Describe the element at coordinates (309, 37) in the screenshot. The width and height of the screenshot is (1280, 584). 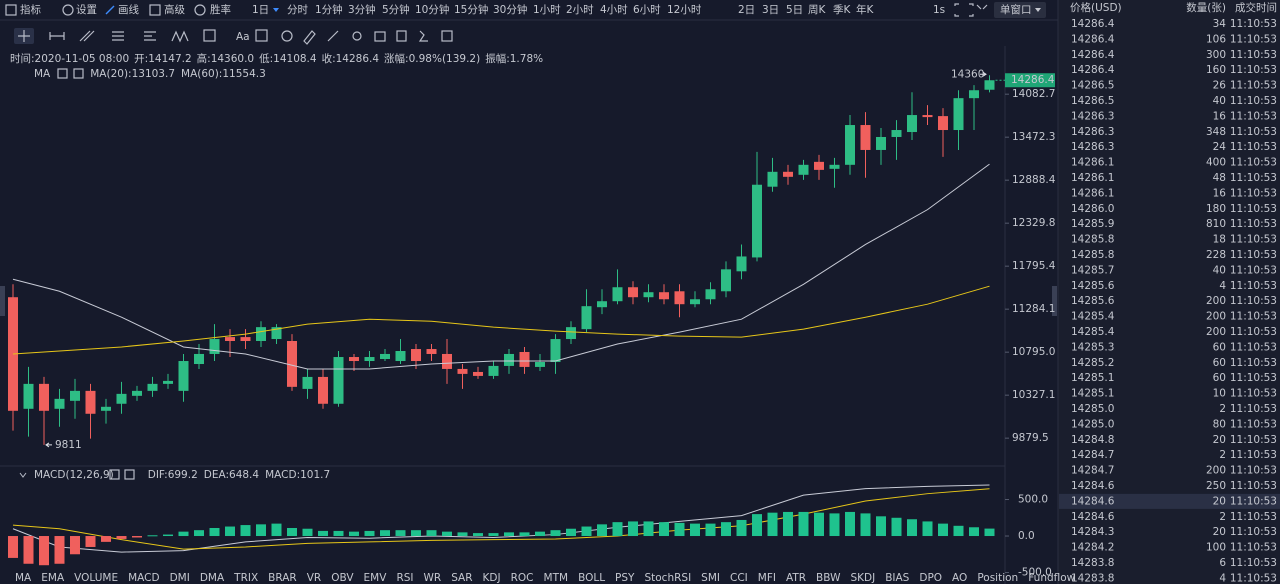
I see `tool-ruler` at that location.